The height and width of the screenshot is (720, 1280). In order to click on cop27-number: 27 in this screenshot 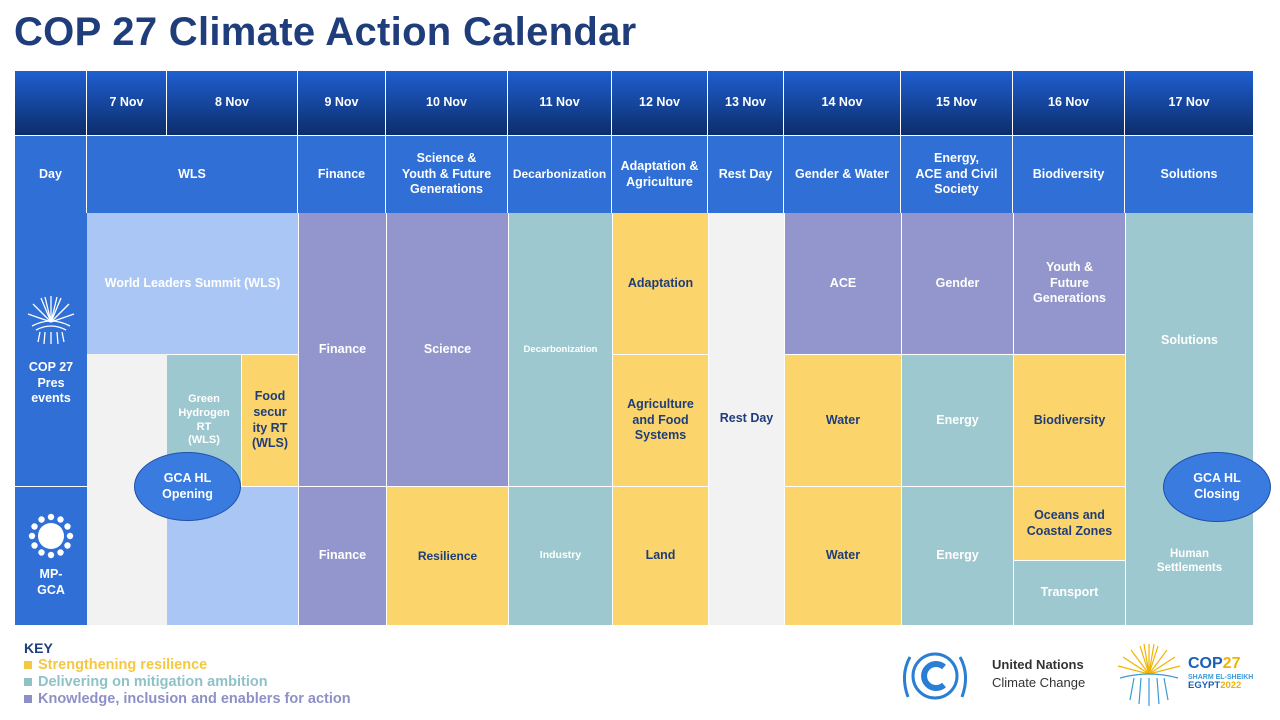, I will do `click(1231, 663)`.